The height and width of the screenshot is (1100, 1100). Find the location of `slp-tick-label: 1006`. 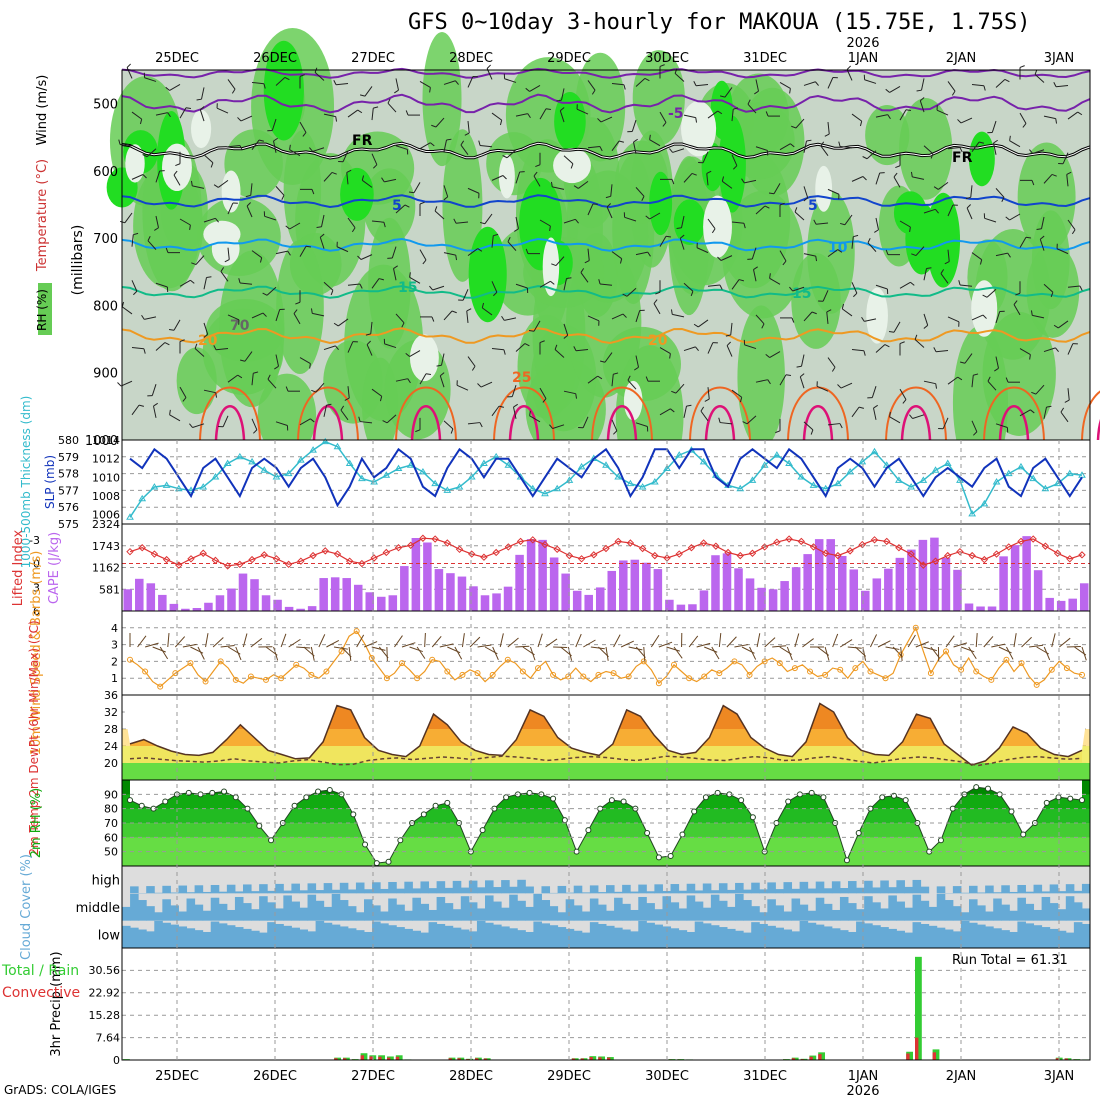

slp-tick-label: 1006 is located at coordinates (106, 515).